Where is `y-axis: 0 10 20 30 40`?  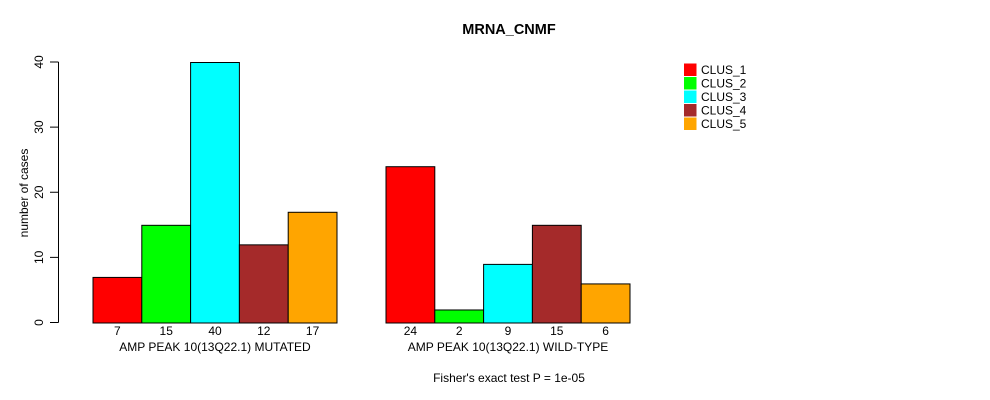 y-axis: 0 10 20 30 40 is located at coordinates (45, 190).